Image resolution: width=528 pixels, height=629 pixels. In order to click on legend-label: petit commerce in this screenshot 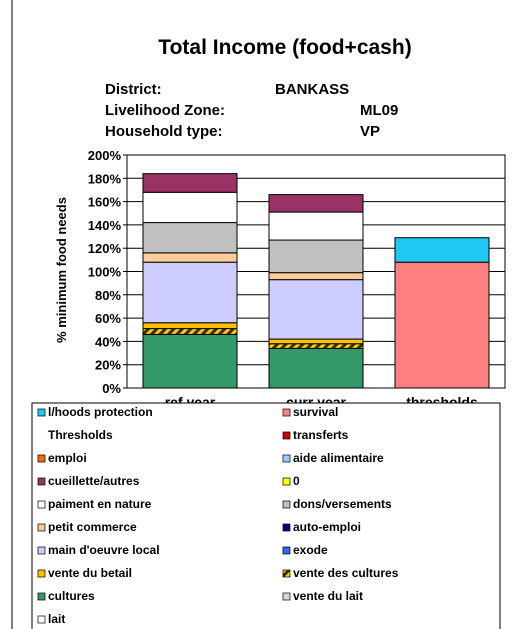, I will do `click(92, 527)`.